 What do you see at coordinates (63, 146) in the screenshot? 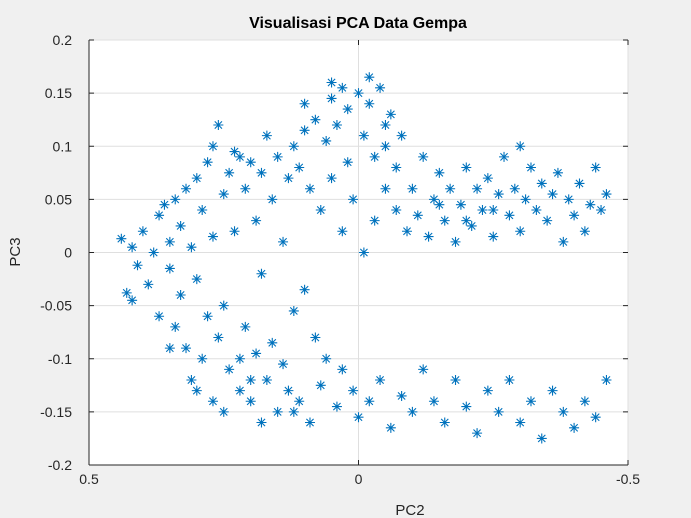
I see `y-tick-label: 0.1` at bounding box center [63, 146].